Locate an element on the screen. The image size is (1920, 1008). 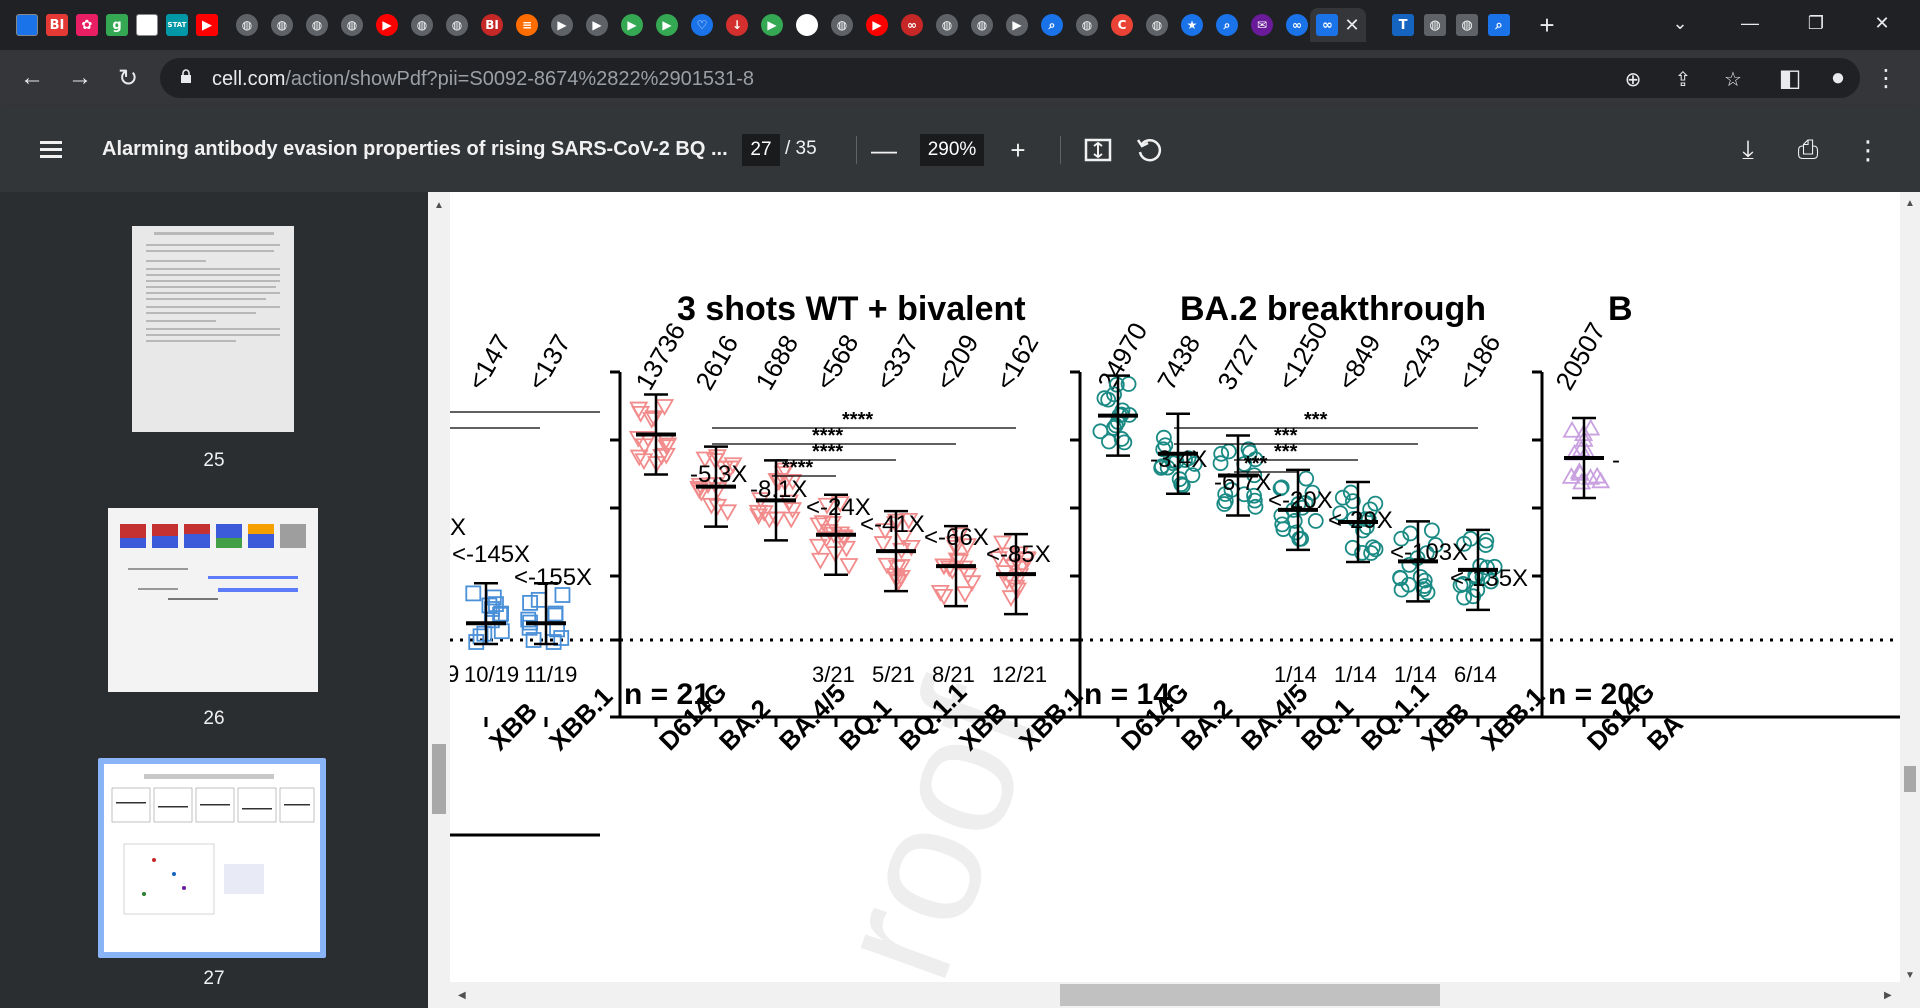
tab-site-24: ⌕ is located at coordinates (1052, 25).